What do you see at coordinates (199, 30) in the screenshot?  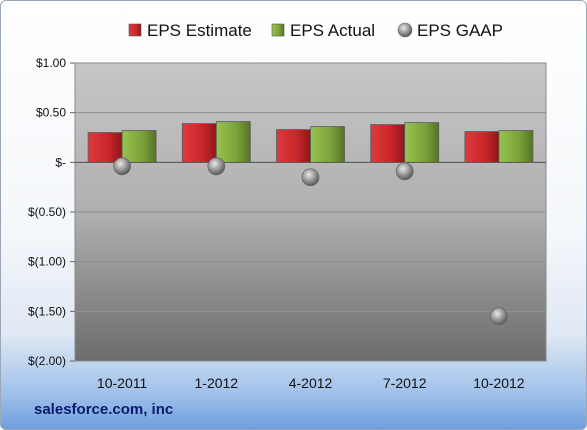 I see `legend-label: EPS Estimate` at bounding box center [199, 30].